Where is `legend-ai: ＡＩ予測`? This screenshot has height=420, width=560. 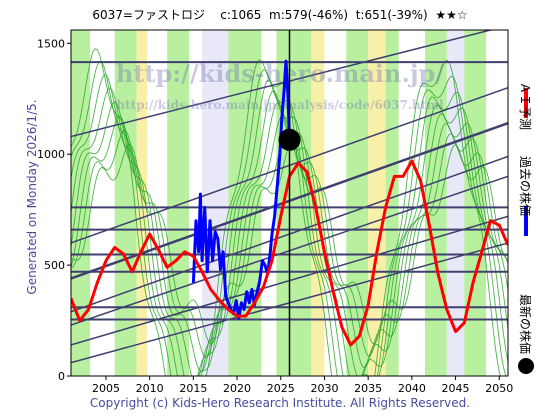
legend-ai: ＡＩ予測 is located at coordinates (525, 106).